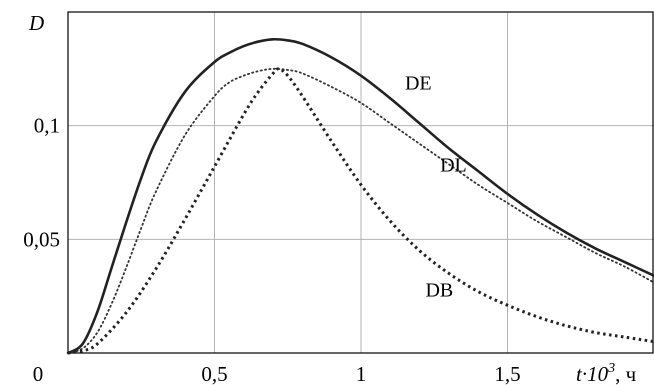 This screenshot has width=654, height=385. What do you see at coordinates (592, 373) in the screenshot?
I see `x-axis-label-main: t·10` at bounding box center [592, 373].